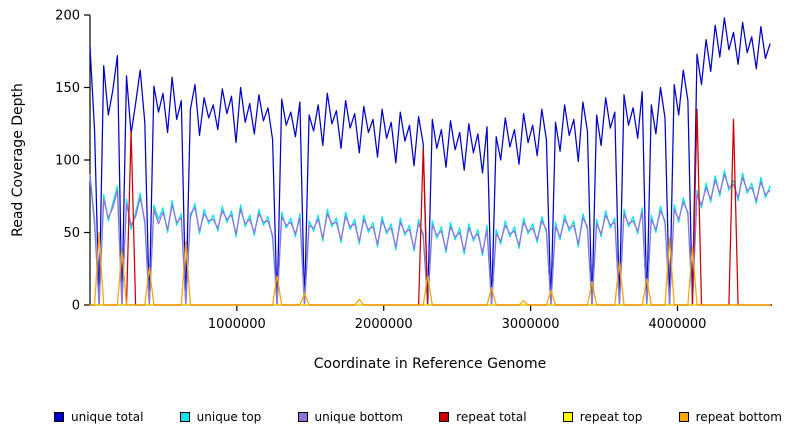 The height and width of the screenshot is (432, 792). I want to click on x-tick-label: 3000000, so click(531, 324).